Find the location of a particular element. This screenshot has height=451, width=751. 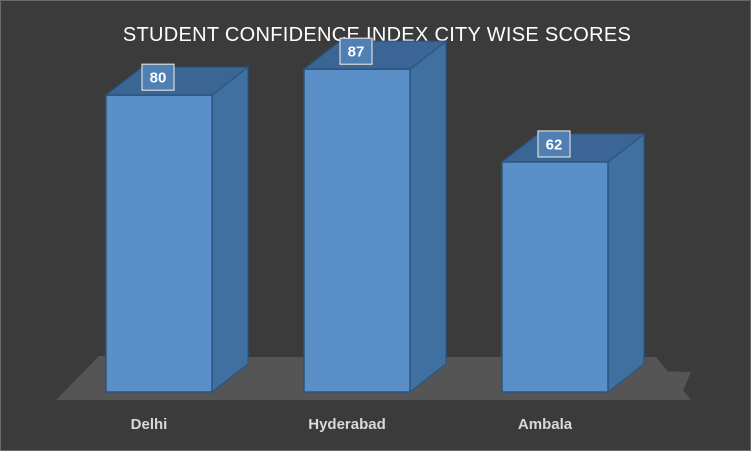

bar-ambala is located at coordinates (573, 263).